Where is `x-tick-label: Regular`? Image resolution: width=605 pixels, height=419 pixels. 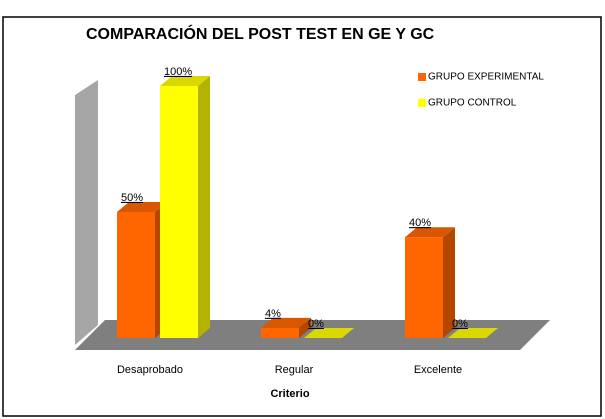
x-tick-label: Regular is located at coordinates (294, 370).